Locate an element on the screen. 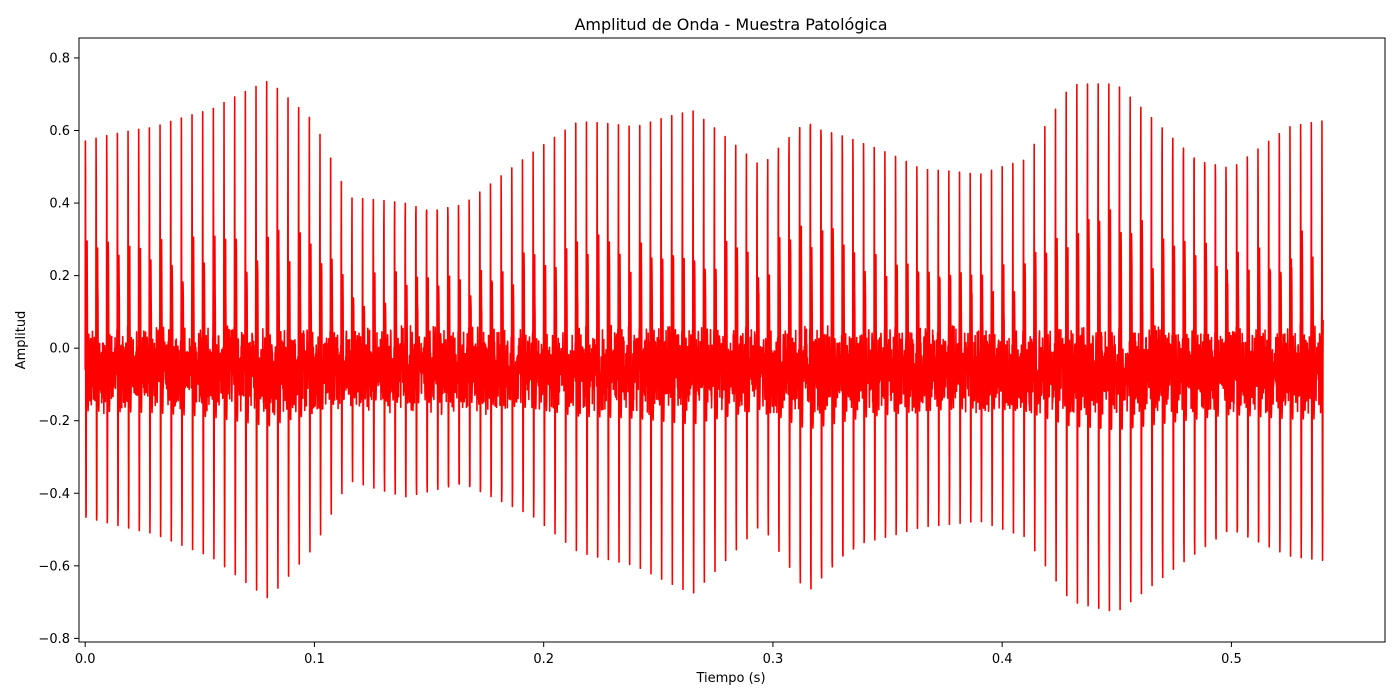 The image size is (1400, 700). y-tick-label: 0.8 is located at coordinates (59, 58).